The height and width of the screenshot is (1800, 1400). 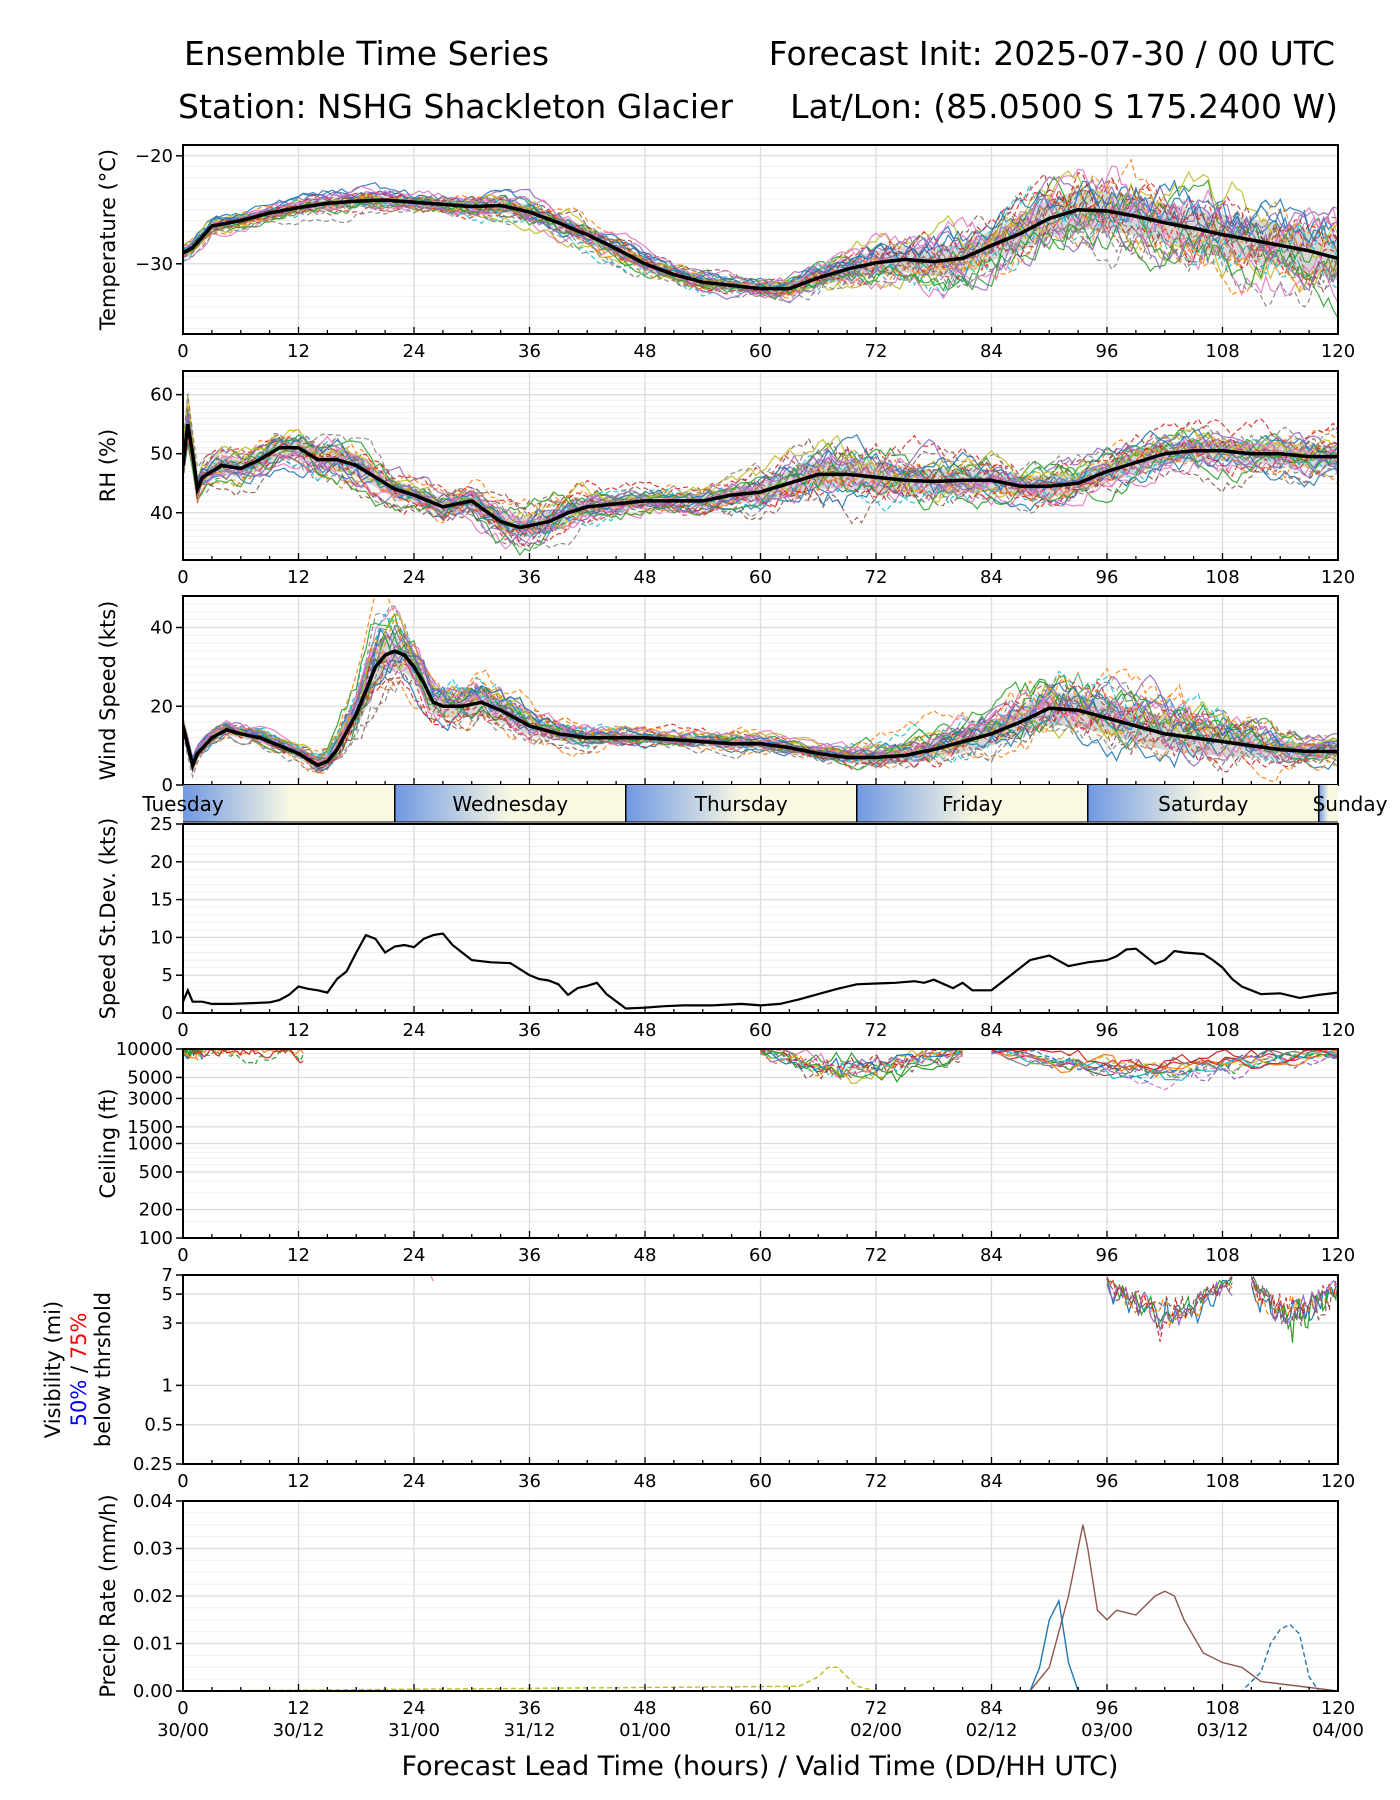 What do you see at coordinates (761, 1730) in the screenshot?
I see `valid-time-label: 01/12` at bounding box center [761, 1730].